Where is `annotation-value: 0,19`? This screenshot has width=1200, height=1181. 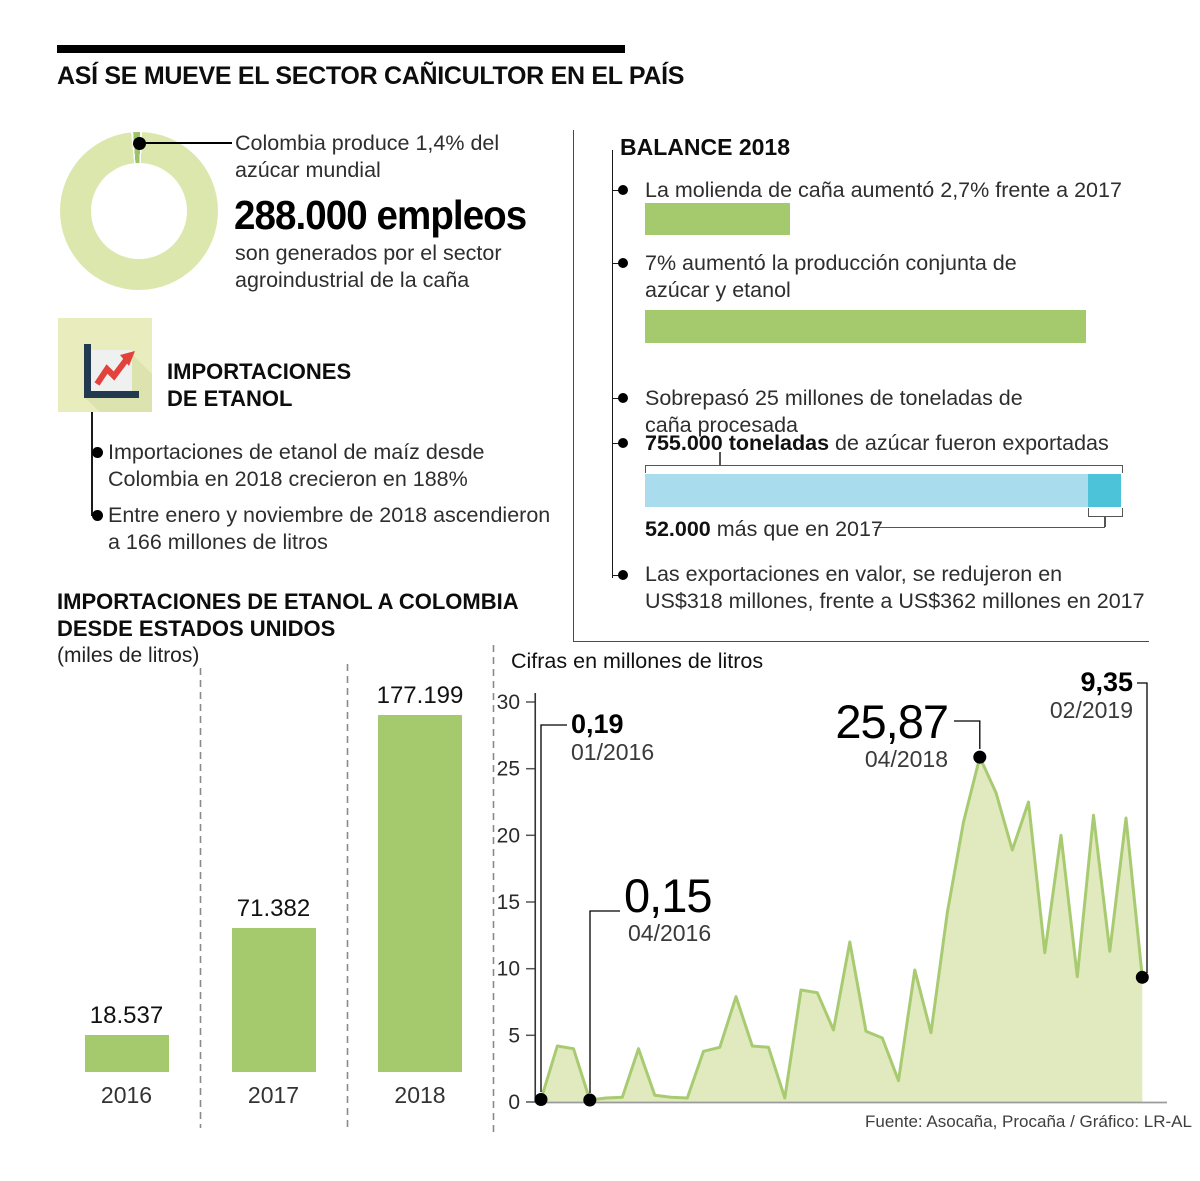 annotation-value: 0,19 is located at coordinates (597, 724).